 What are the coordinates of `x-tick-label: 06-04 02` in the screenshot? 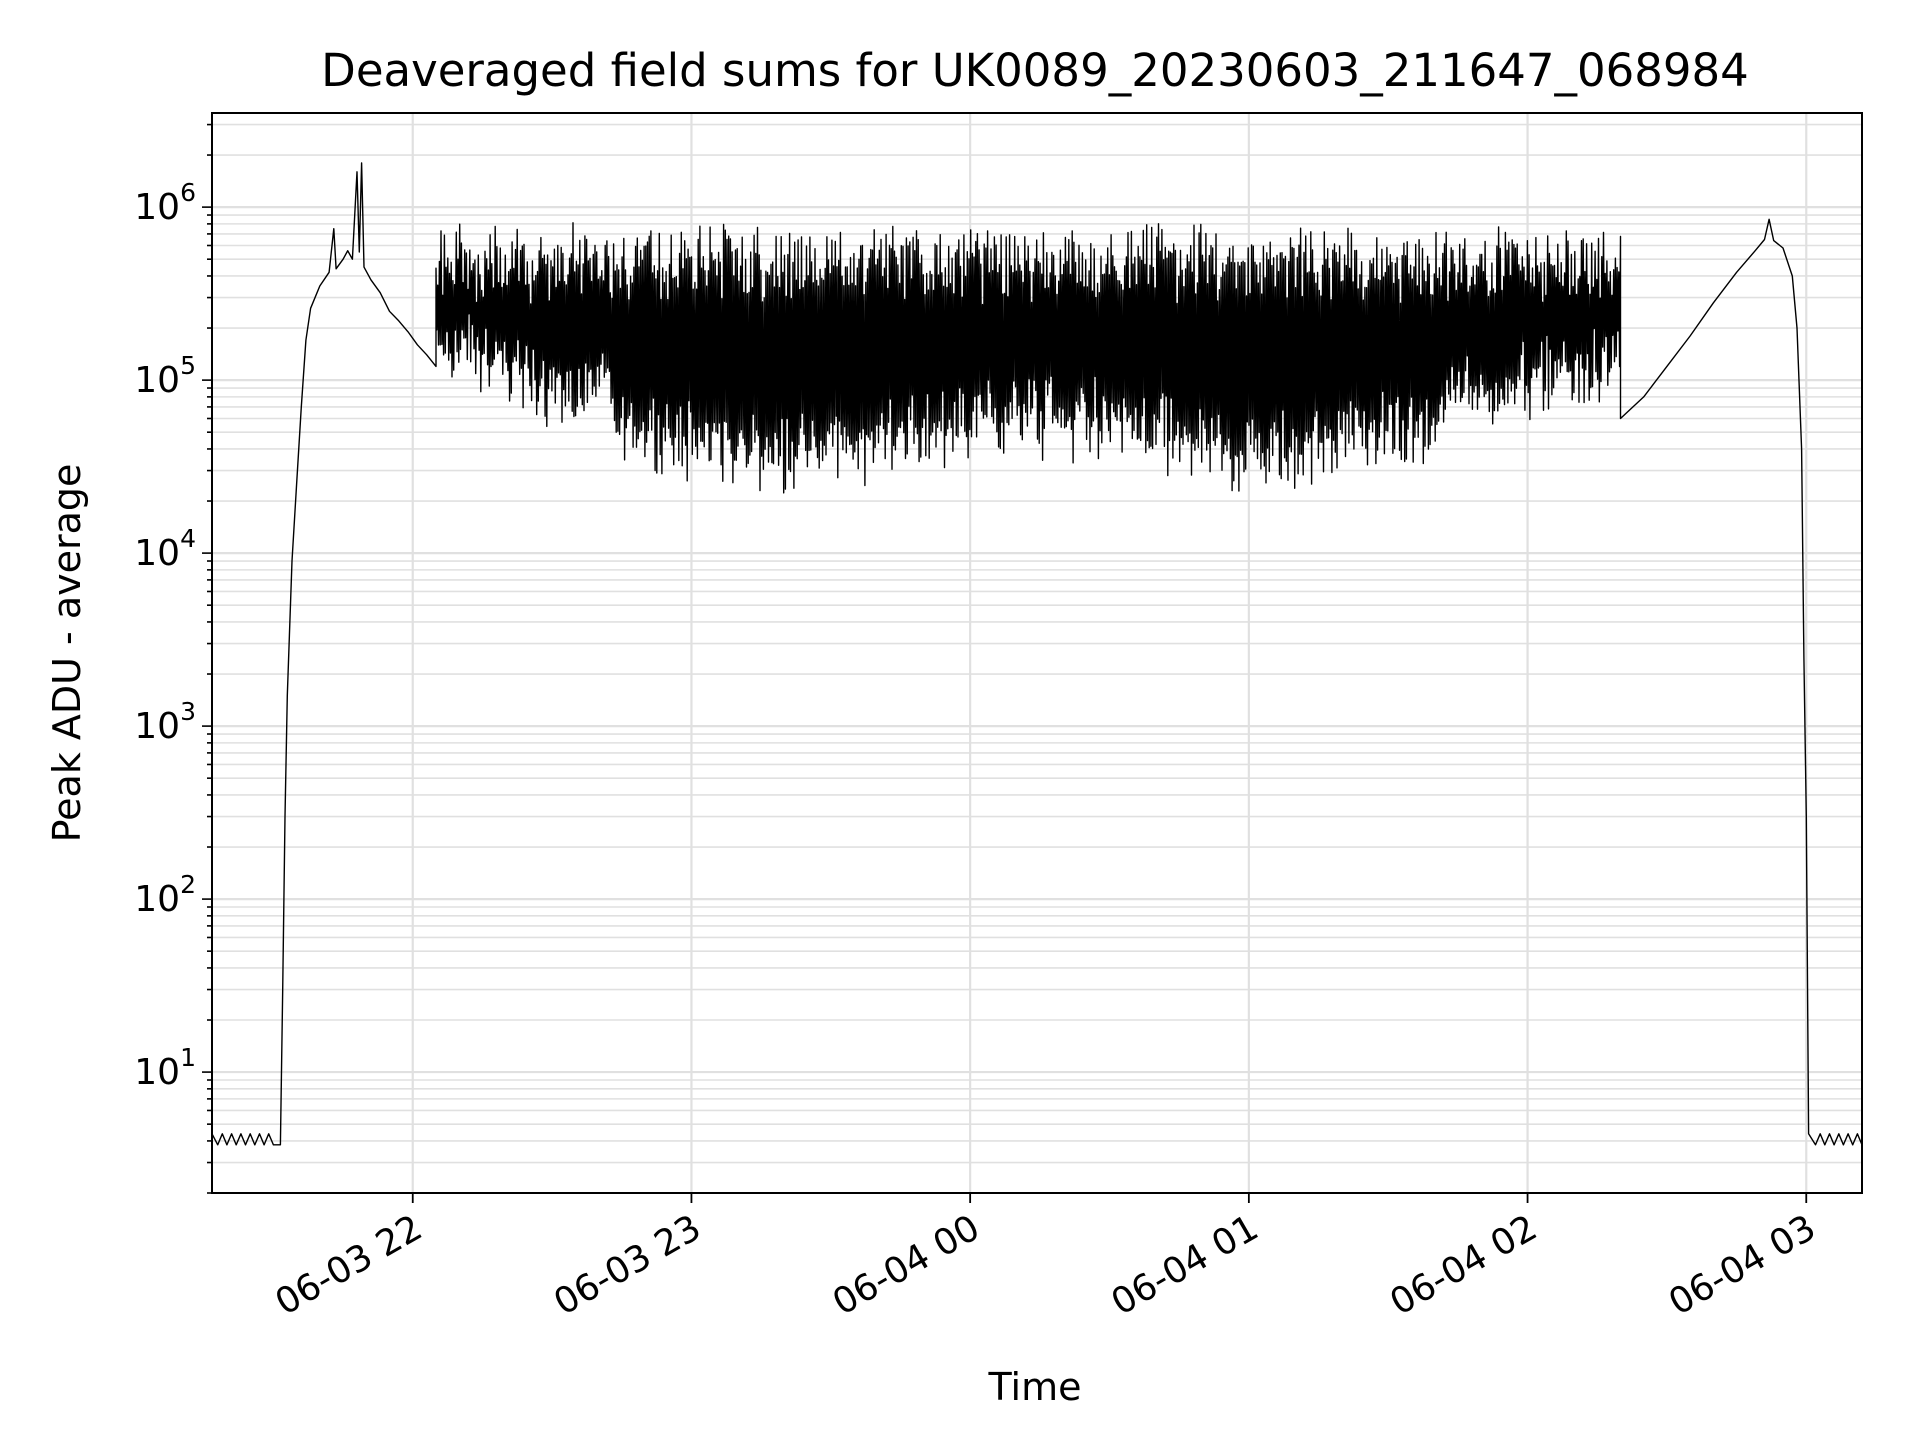 It's located at (1463, 1265).